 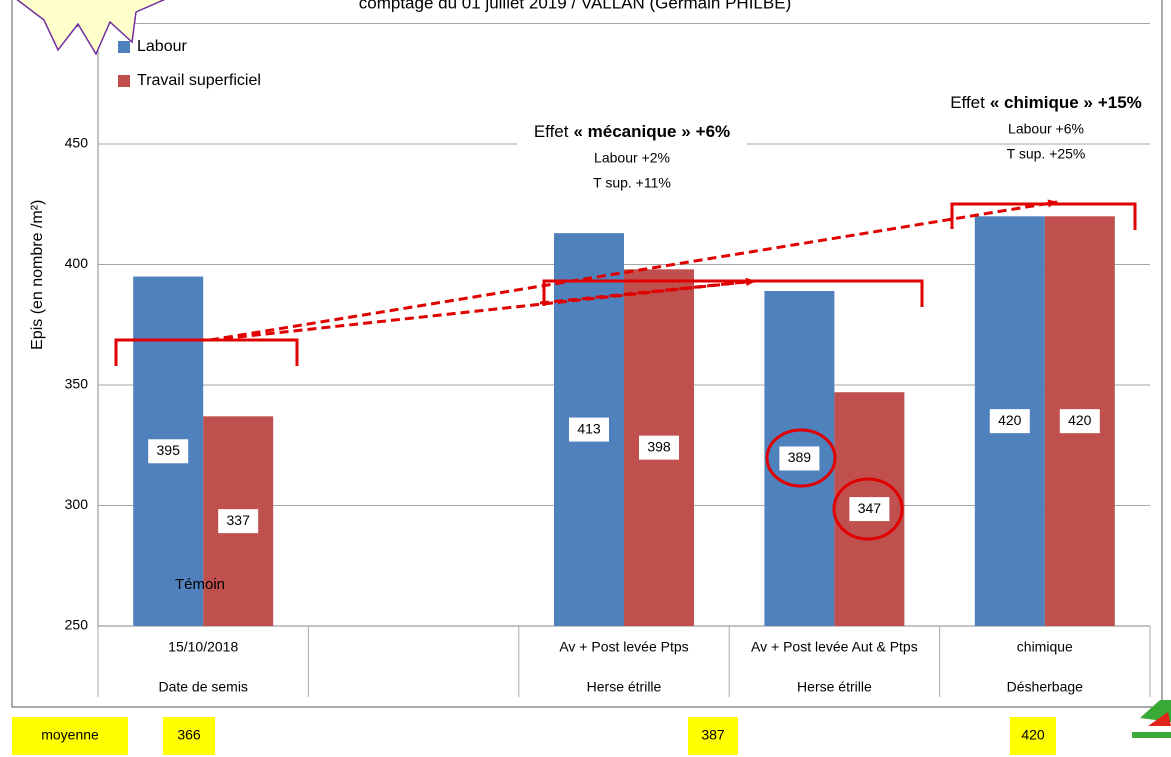 I want to click on annotation-emphasis: « chimique », so click(x=1041, y=102).